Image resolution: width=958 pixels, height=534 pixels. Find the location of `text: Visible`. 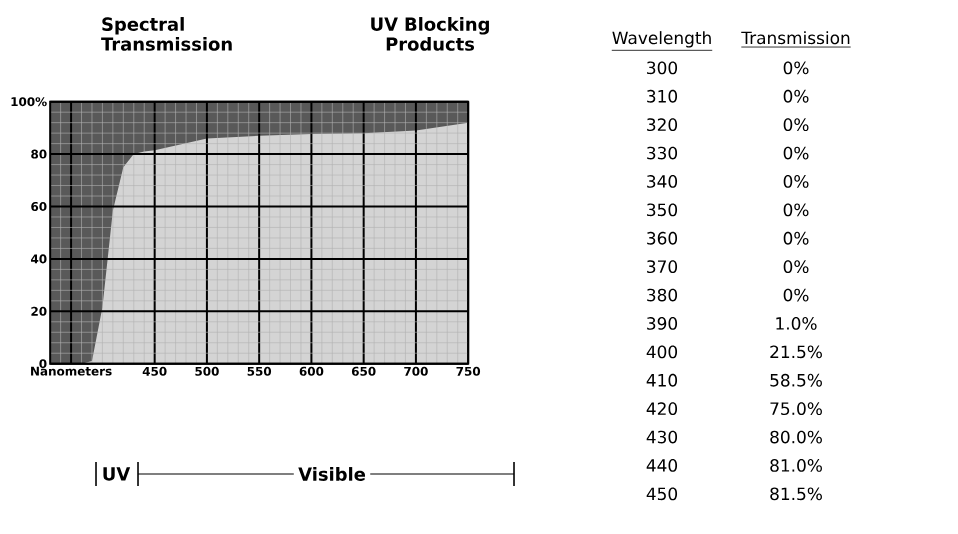

text: Visible is located at coordinates (332, 474).